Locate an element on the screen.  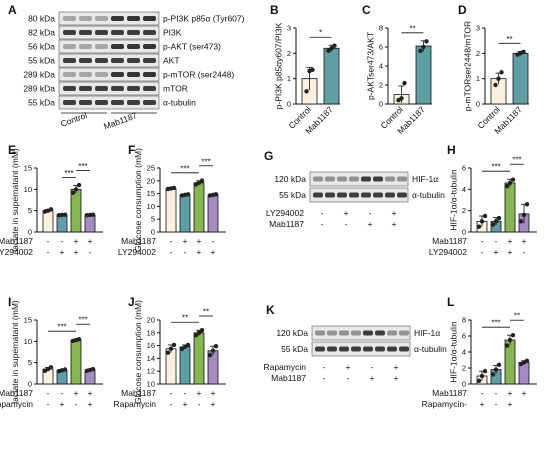
panel-letter: E is located at coordinates (12, 150).